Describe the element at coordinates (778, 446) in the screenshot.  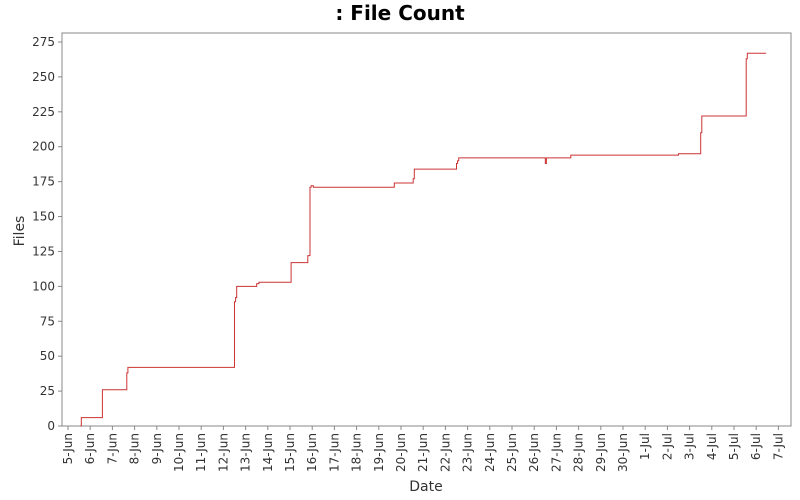
I see `x-tick-label: 7-Jul` at that location.